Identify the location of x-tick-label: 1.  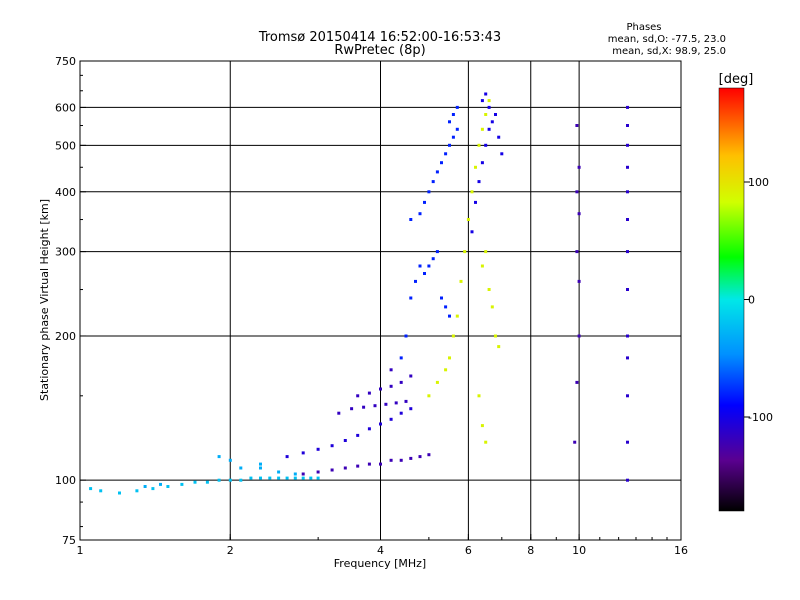
(80, 550).